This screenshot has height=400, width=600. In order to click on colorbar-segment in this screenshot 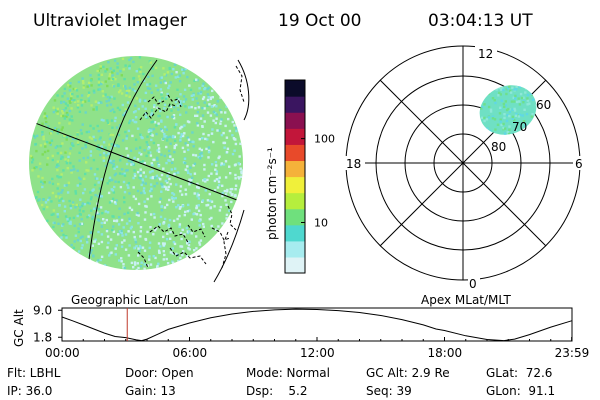, I will do `click(295, 120)`.